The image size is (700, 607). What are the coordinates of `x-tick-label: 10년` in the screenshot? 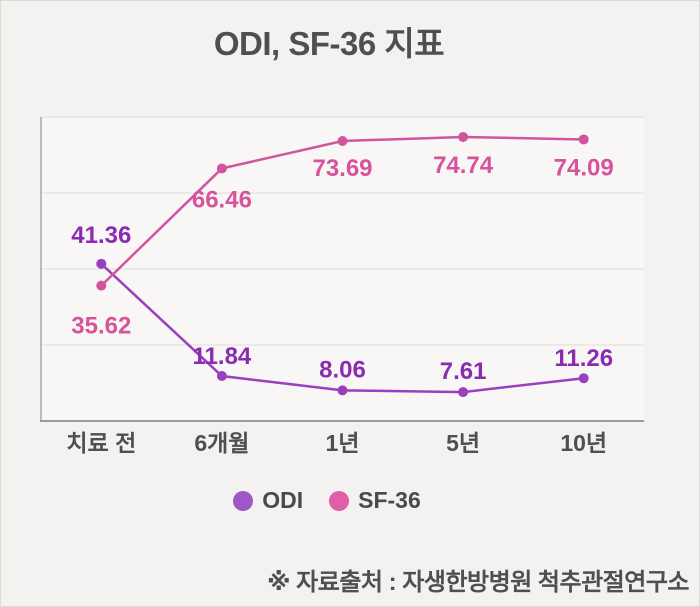 It's located at (583, 443).